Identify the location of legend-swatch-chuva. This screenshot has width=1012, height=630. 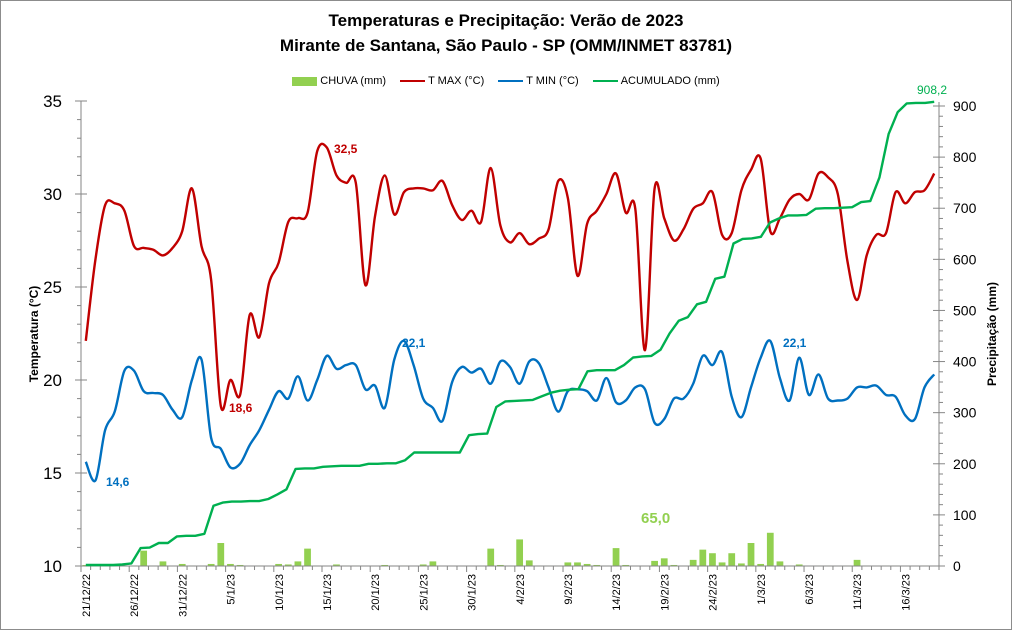
(305, 81).